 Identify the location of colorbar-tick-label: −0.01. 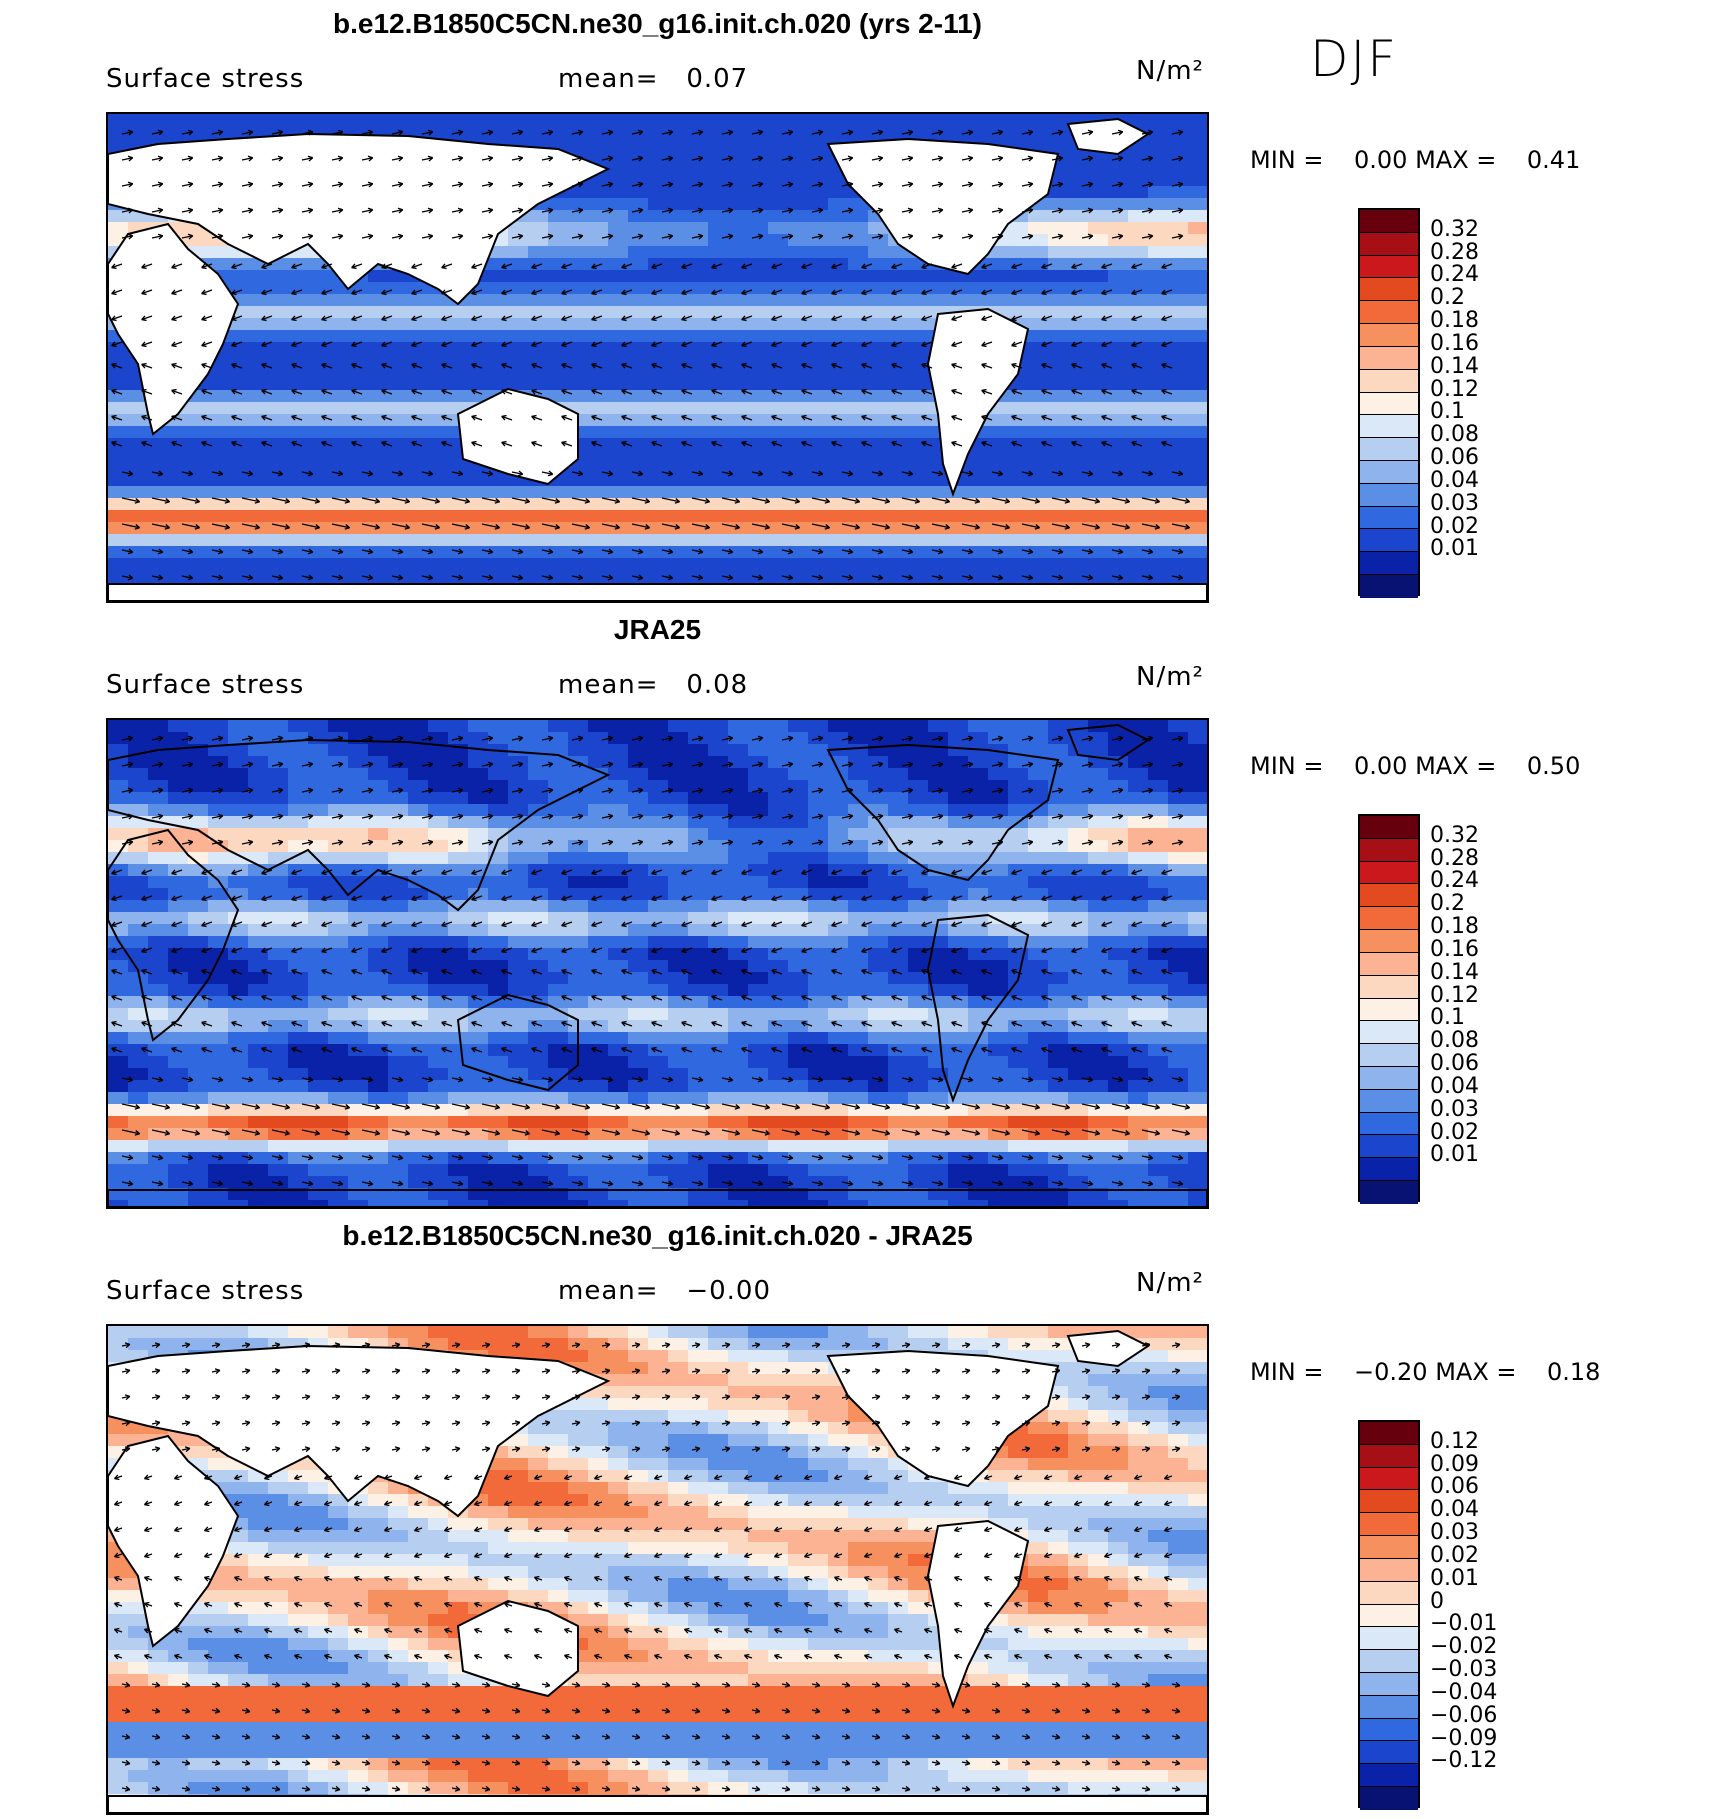
(1464, 1624).